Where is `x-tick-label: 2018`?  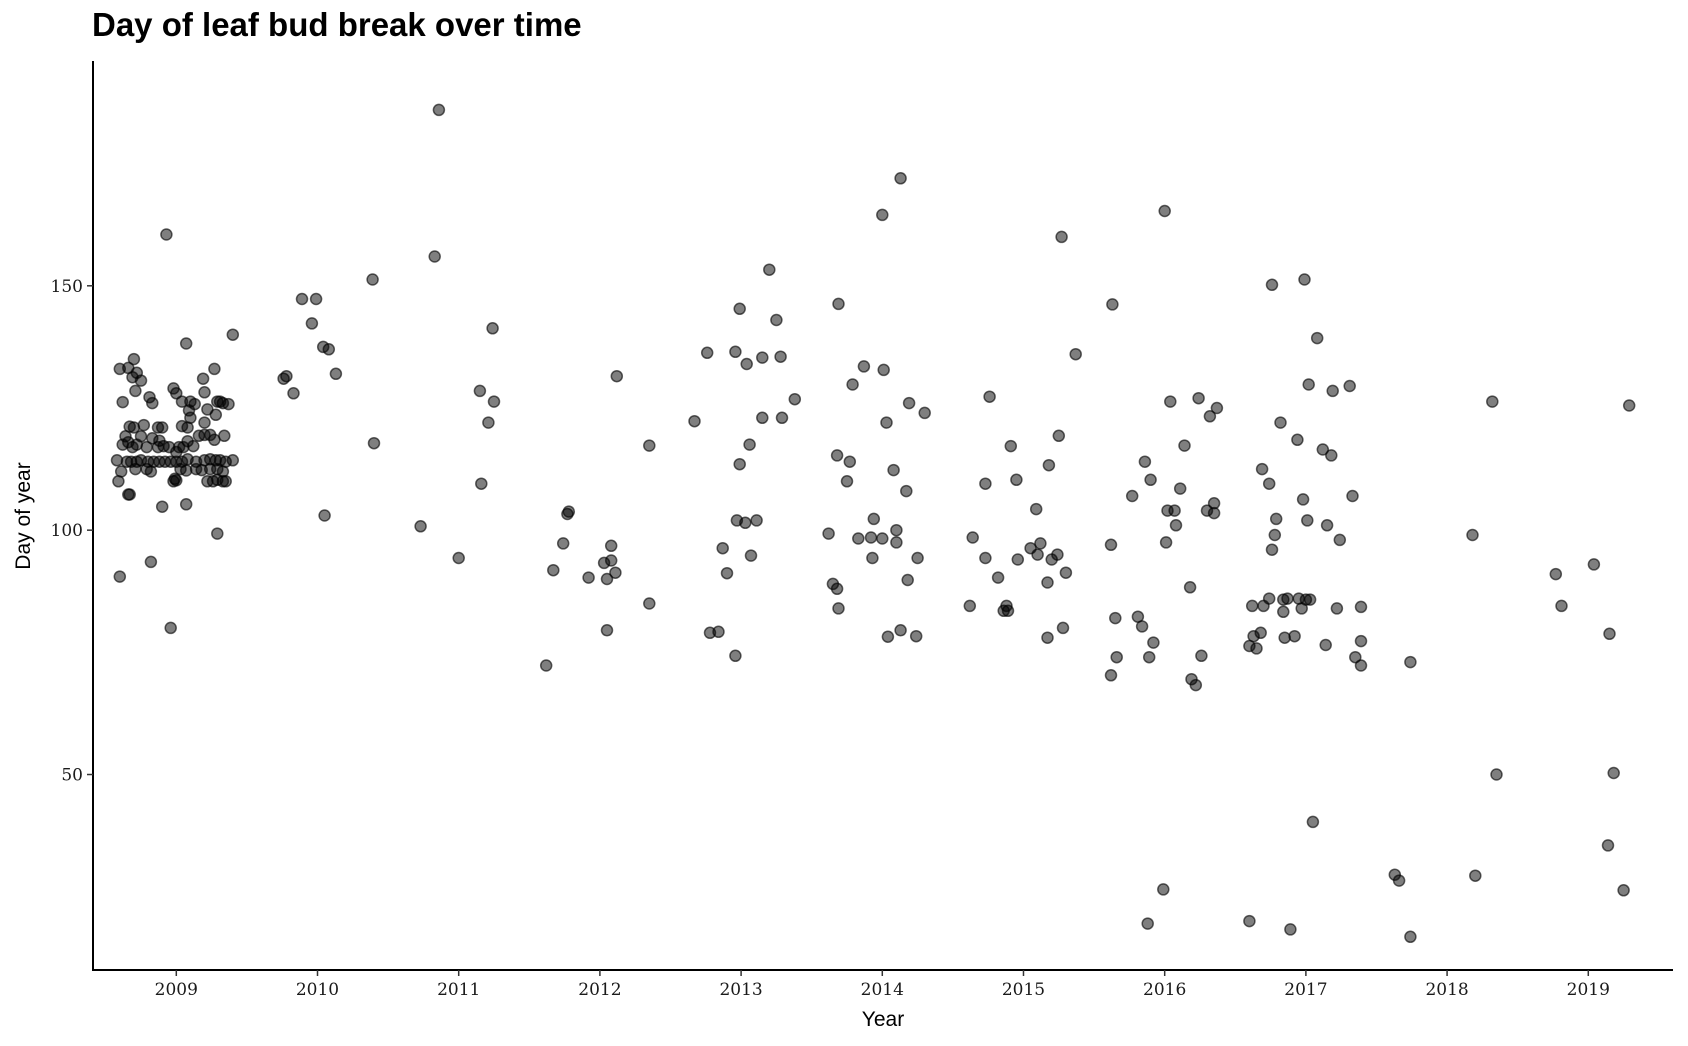
x-tick-label: 2018 is located at coordinates (1446, 990).